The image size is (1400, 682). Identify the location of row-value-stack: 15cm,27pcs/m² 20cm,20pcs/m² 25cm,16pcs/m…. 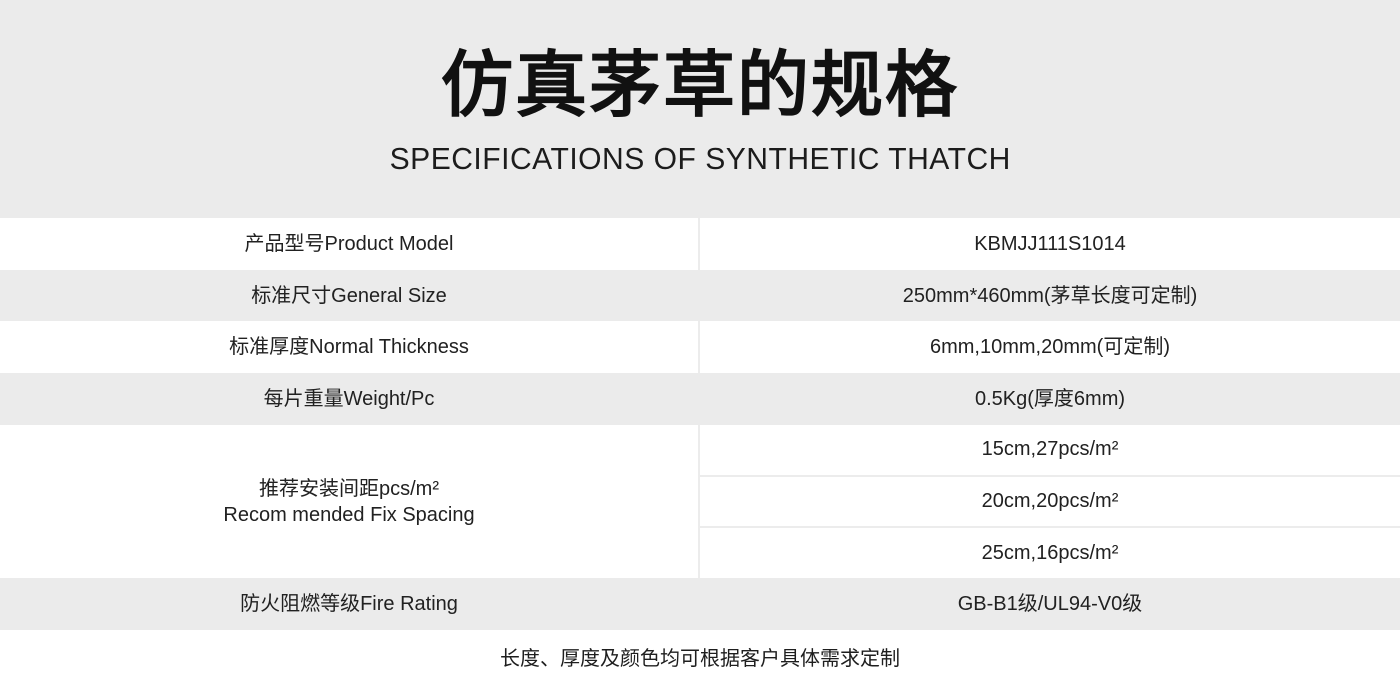
(1050, 501).